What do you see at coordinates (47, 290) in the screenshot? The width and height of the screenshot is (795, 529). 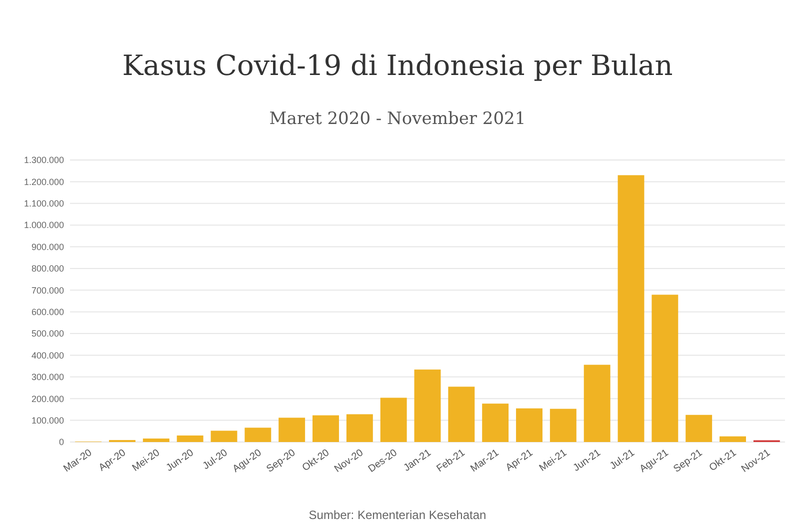 I see `y-tick-label: 700.000` at bounding box center [47, 290].